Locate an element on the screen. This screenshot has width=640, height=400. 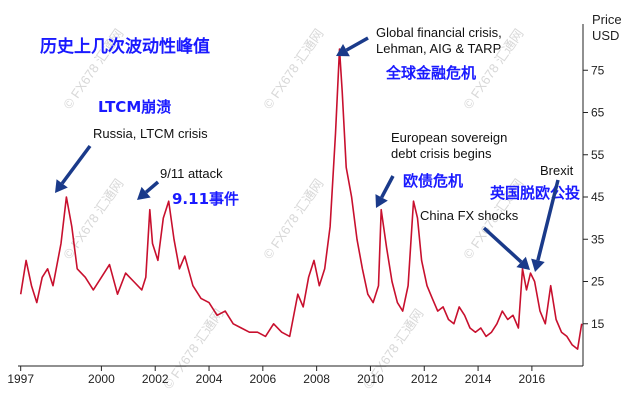
x-tick-label: 2010 is located at coordinates (370, 379).